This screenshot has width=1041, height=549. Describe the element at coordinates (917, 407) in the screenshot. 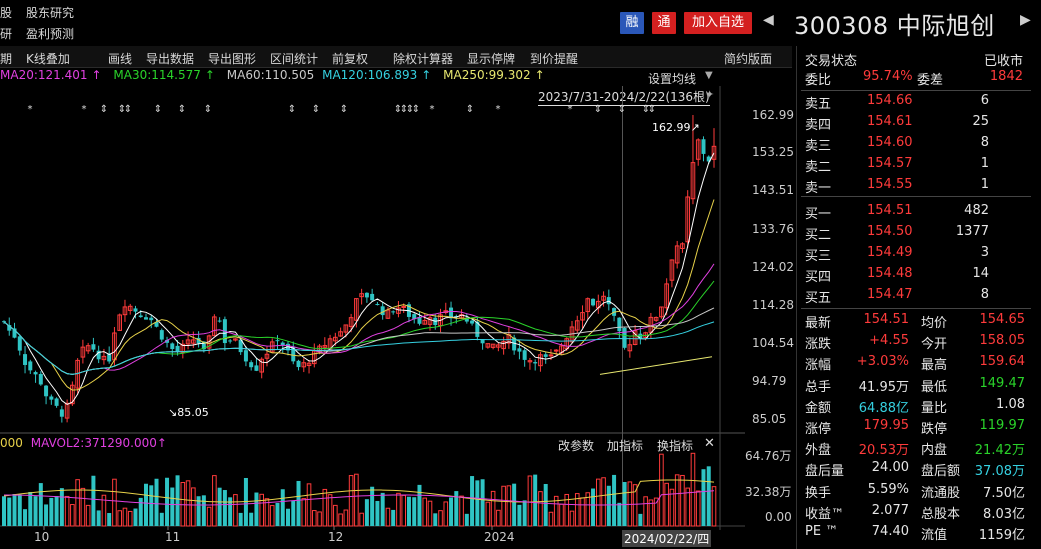

I see `stat-row: 金额 64.88亿 量比 1.08` at that location.